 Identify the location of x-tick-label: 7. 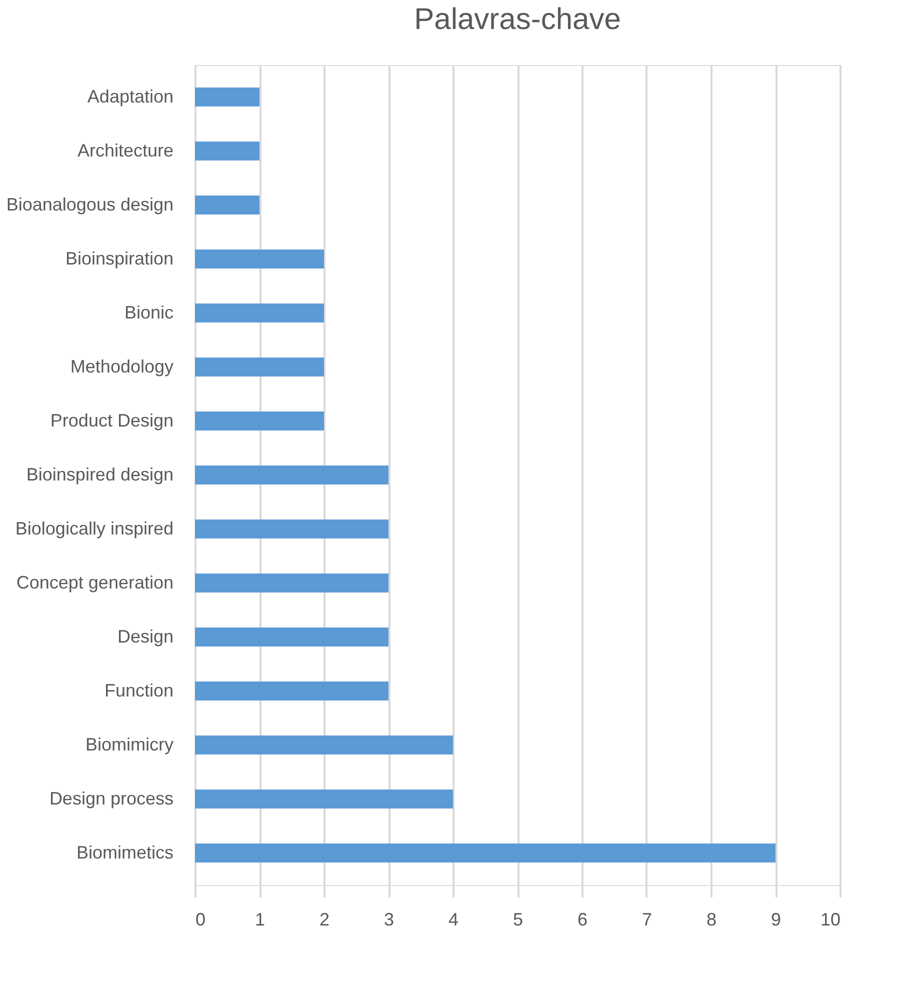
(647, 920).